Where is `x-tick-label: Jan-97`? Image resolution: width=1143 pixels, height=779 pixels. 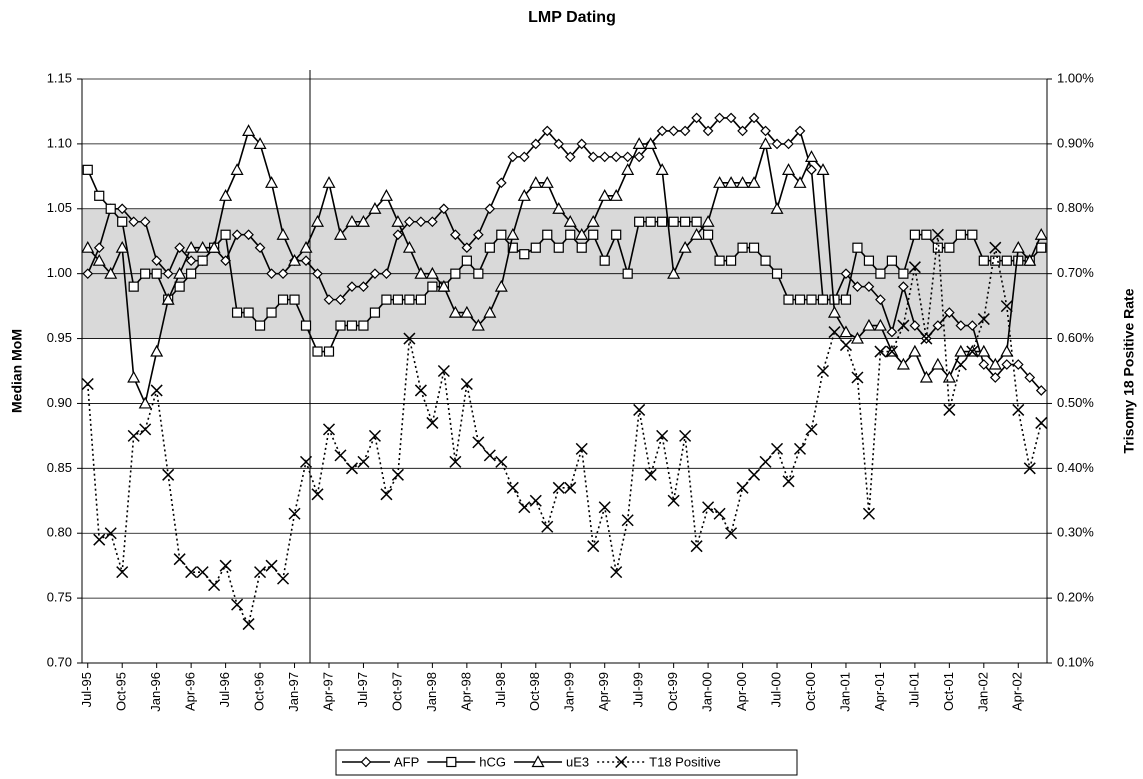
x-tick-label: Jan-97 is located at coordinates (293, 692).